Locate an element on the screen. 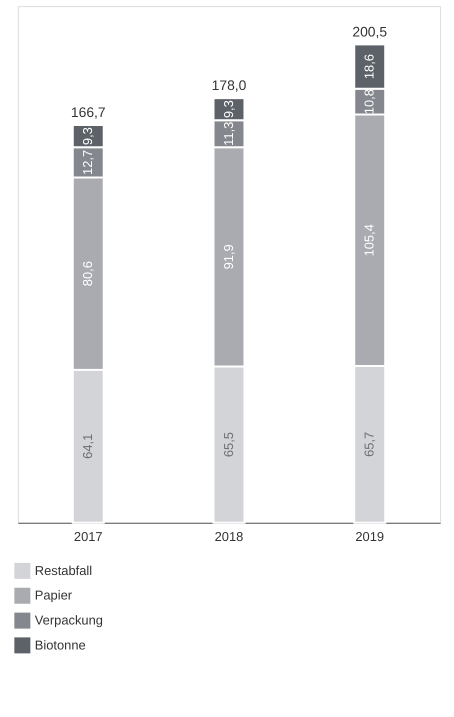  data-label: 12,7 is located at coordinates (88, 162).